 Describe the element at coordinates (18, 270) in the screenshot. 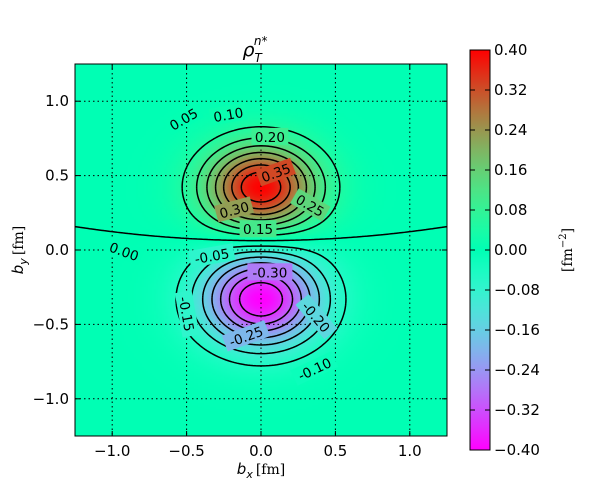

I see `y-axis-label-var: b` at that location.